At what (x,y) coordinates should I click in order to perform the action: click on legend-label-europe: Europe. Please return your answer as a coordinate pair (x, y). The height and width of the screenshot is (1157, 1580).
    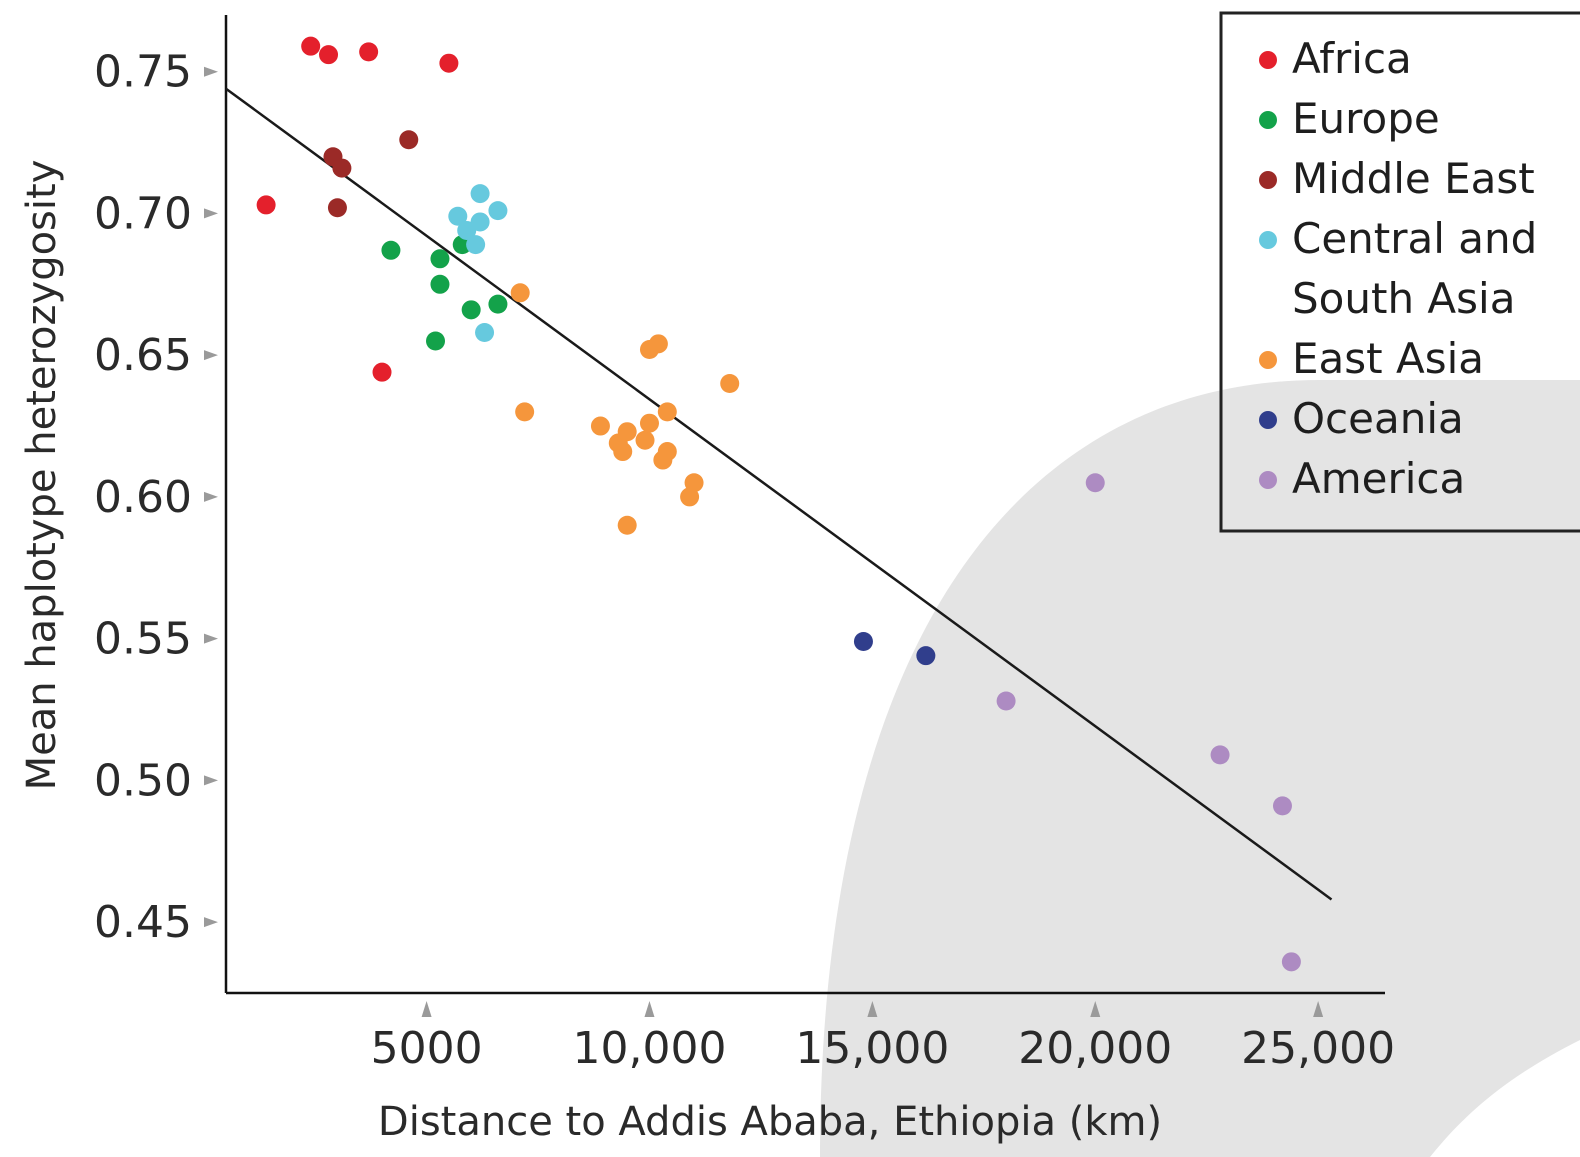
    Looking at the image, I should click on (1366, 118).